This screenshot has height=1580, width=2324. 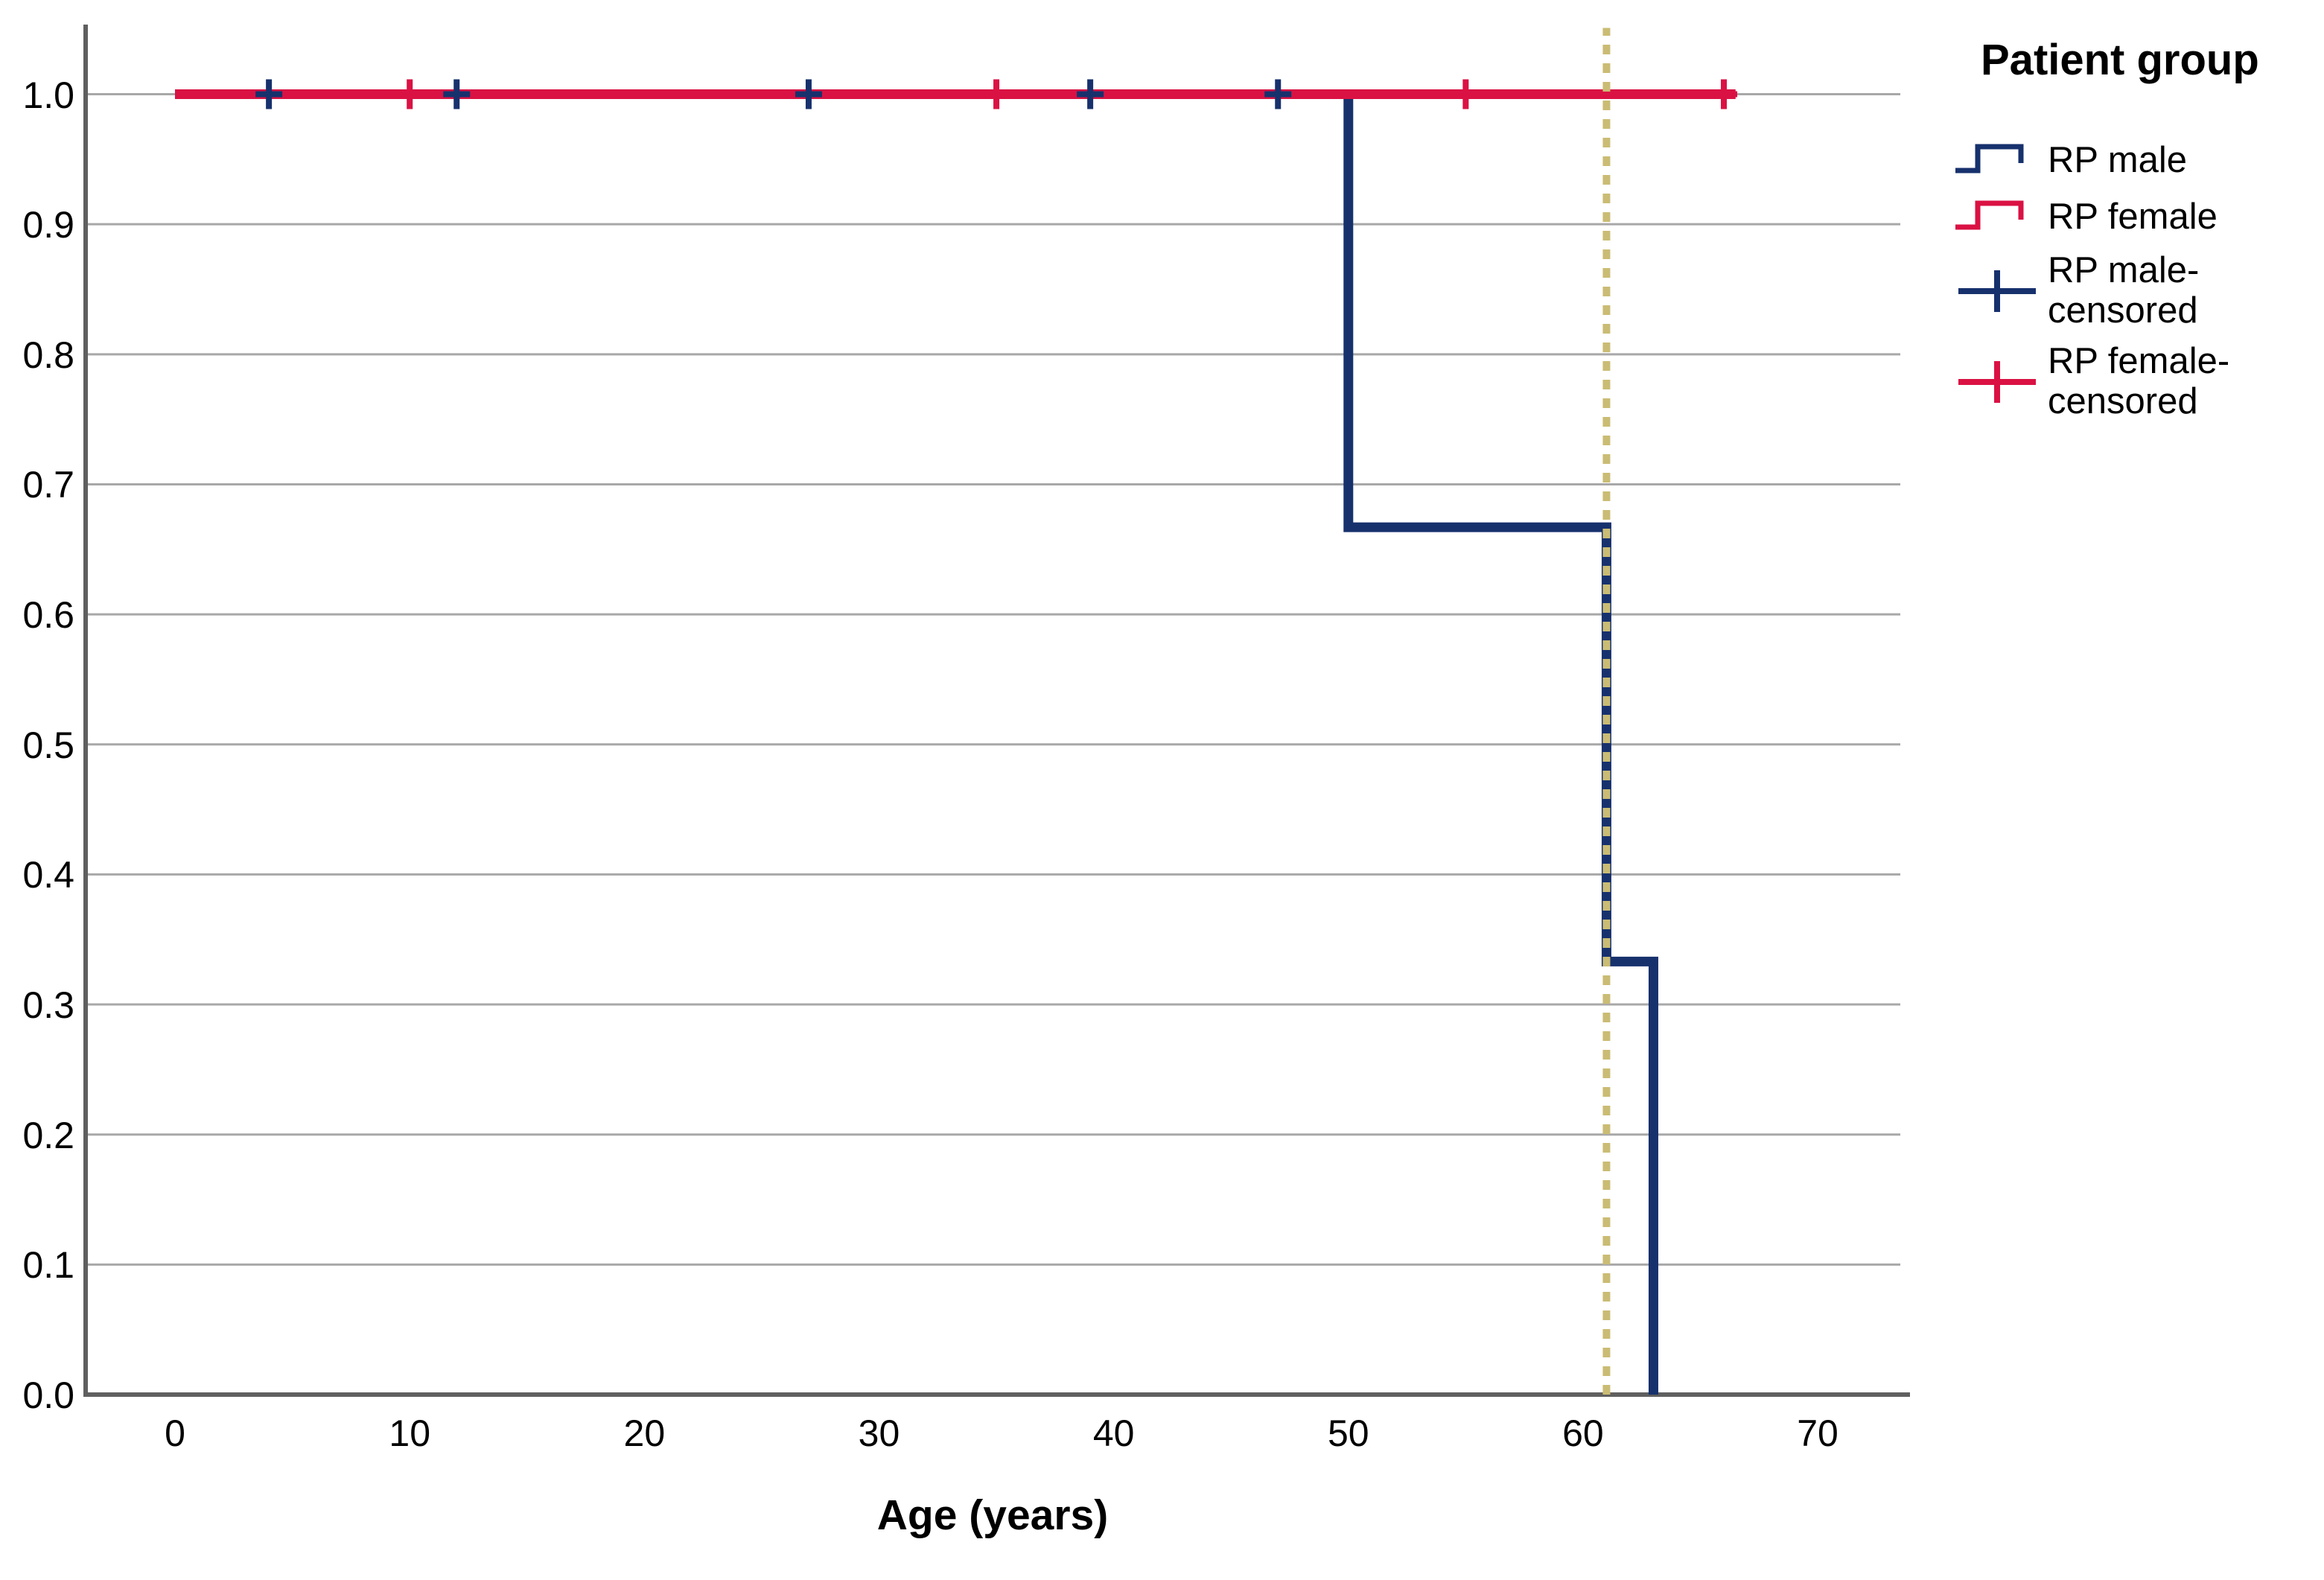 I want to click on y-tick-label-0.2: 0.2, so click(x=48, y=1135).